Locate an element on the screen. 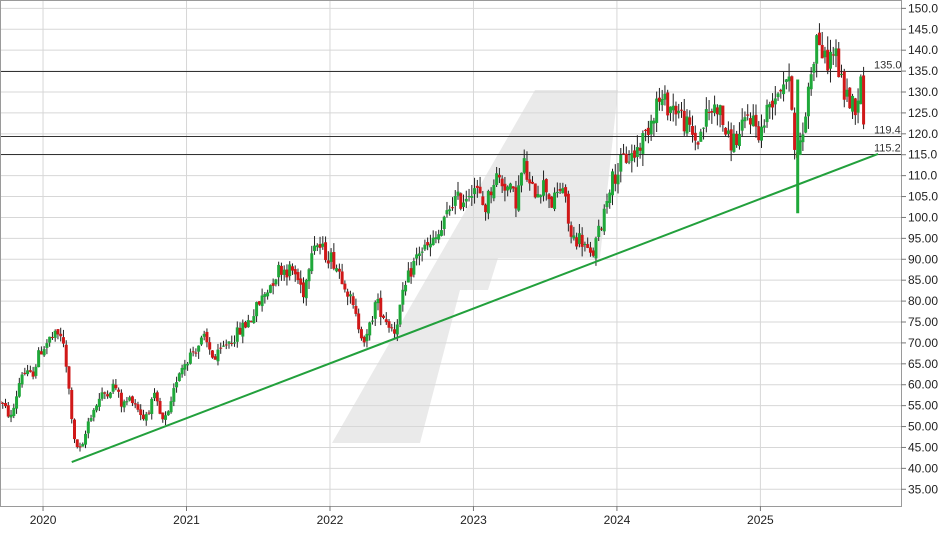 This screenshot has width=948, height=534. level-label: 135.0 is located at coordinates (888, 66).